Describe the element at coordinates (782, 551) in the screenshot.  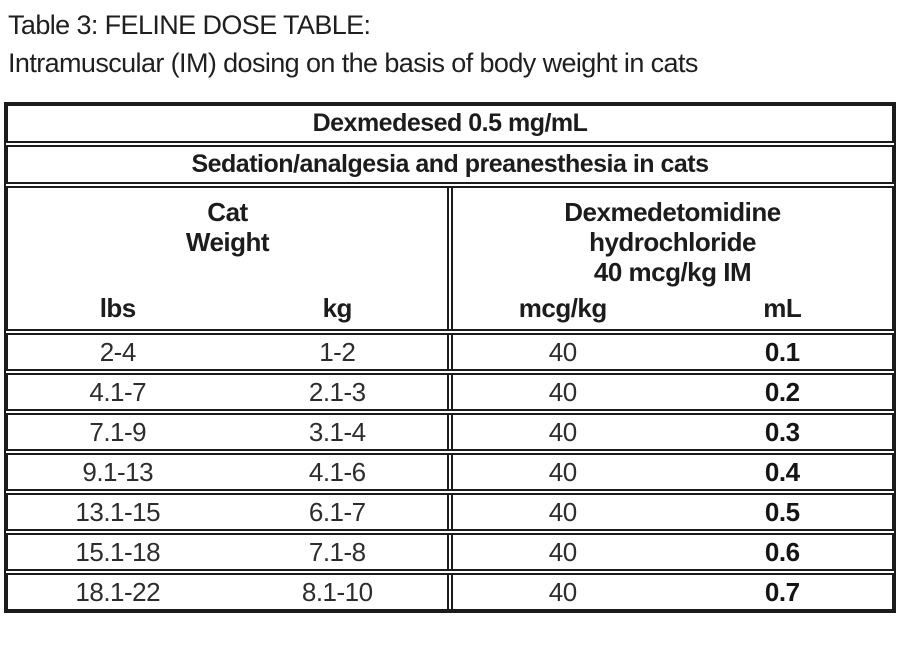
I see `ml-value: 0.6` at that location.